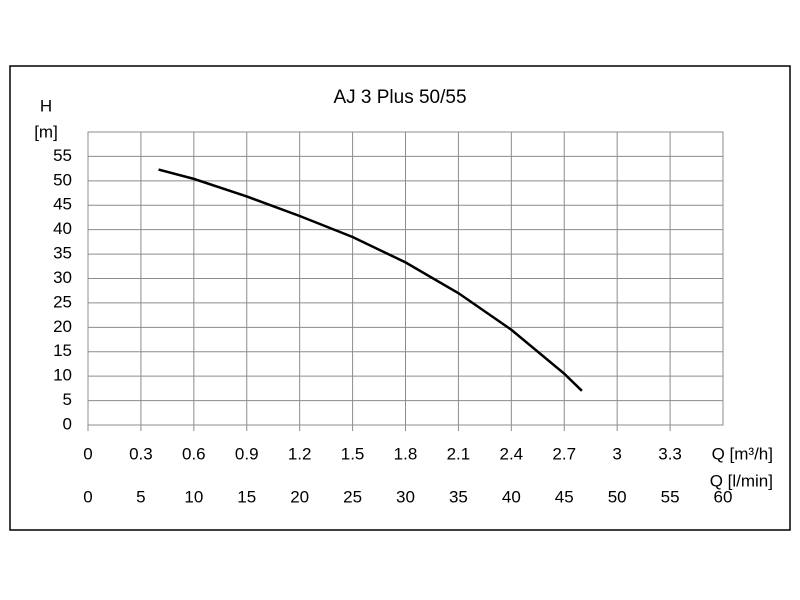  What do you see at coordinates (564, 496) in the screenshot?
I see `x2-tick-label: 45` at bounding box center [564, 496].